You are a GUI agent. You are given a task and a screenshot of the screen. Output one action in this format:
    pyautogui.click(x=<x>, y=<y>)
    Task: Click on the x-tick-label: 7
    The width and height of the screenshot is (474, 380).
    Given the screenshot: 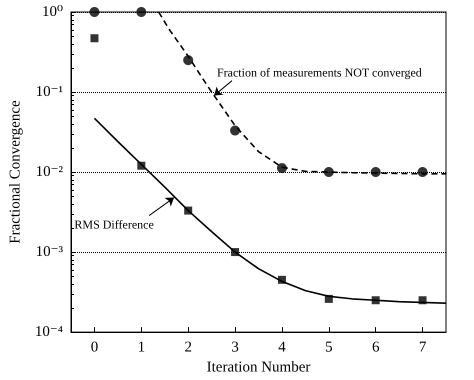 What is the action you would take?
    pyautogui.click(x=422, y=348)
    